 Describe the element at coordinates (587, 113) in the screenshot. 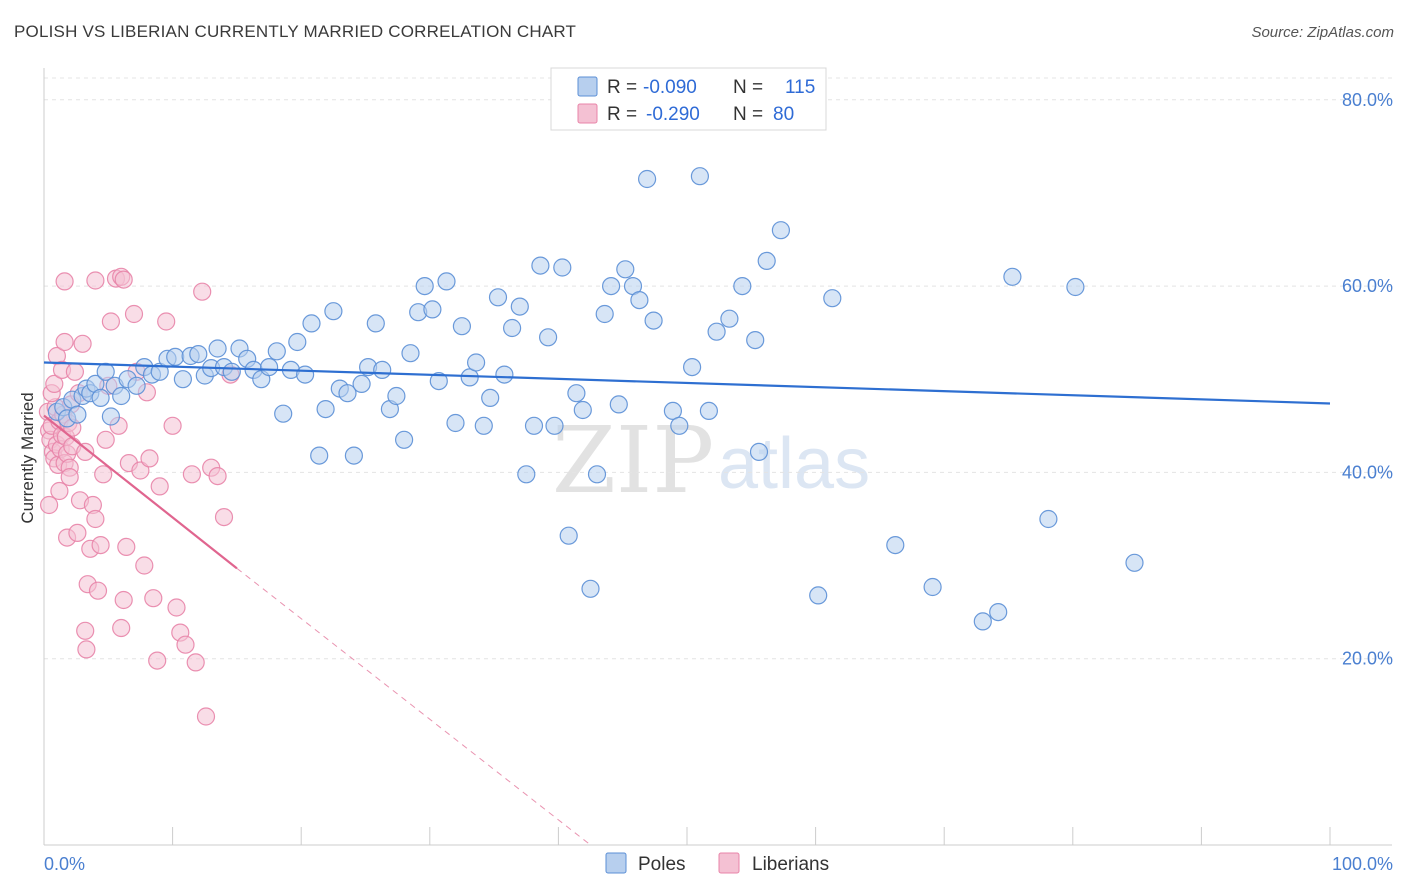

I see `legend-liberians-swatch` at that location.